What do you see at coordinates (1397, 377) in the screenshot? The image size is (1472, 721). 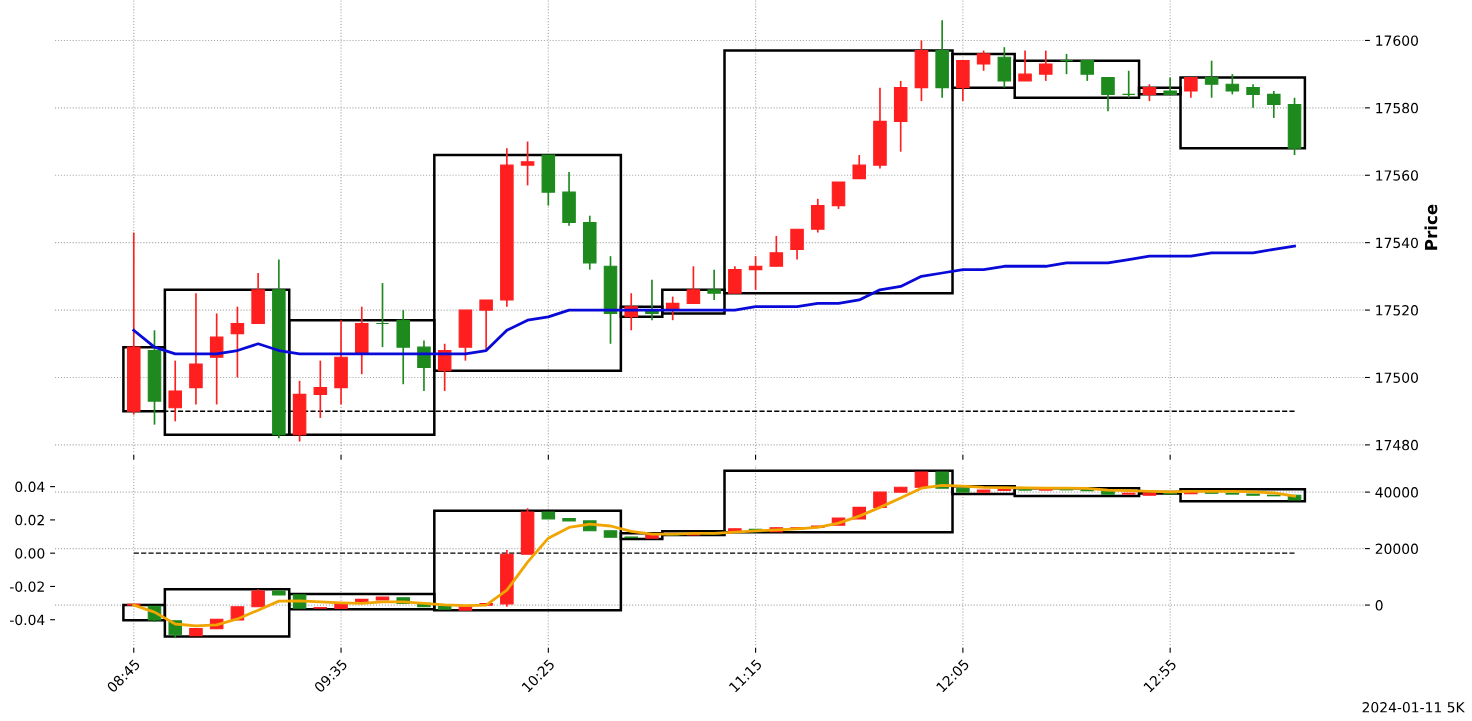 I see `y-tick-label: 17500` at bounding box center [1397, 377].